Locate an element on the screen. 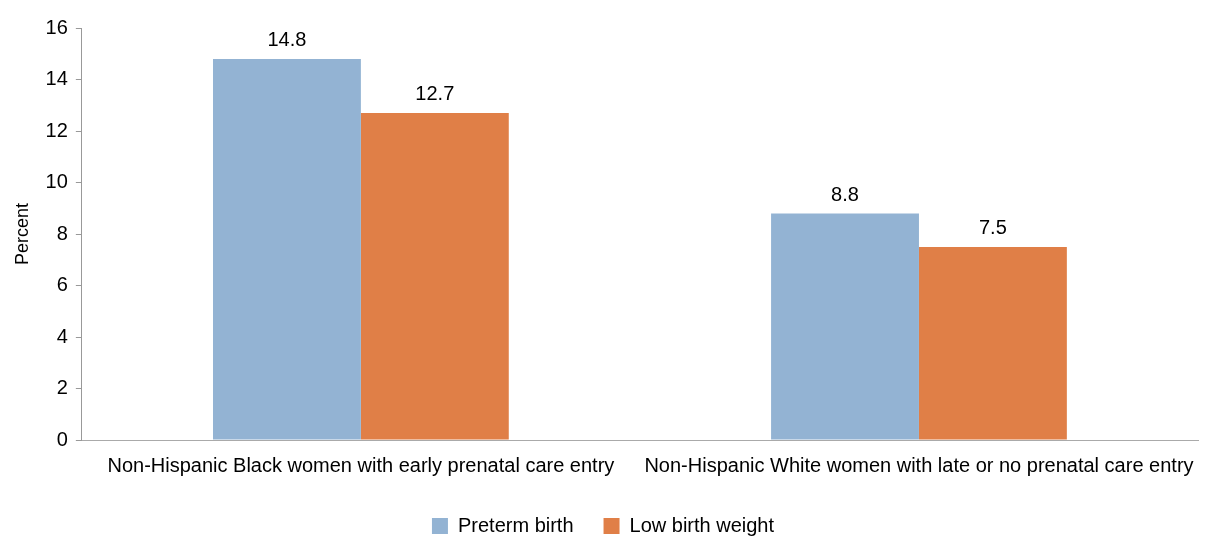 The width and height of the screenshot is (1217, 554). y-tick-label: 16 is located at coordinates (56, 26).